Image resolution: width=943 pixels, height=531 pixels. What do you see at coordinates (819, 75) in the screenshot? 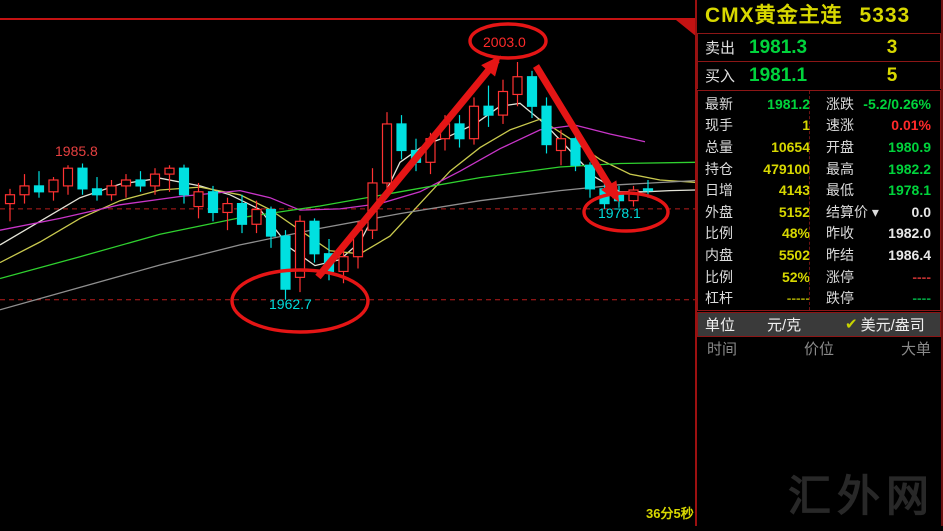
I see `buy-quote-row: 买入 1981.1 5` at bounding box center [819, 75].